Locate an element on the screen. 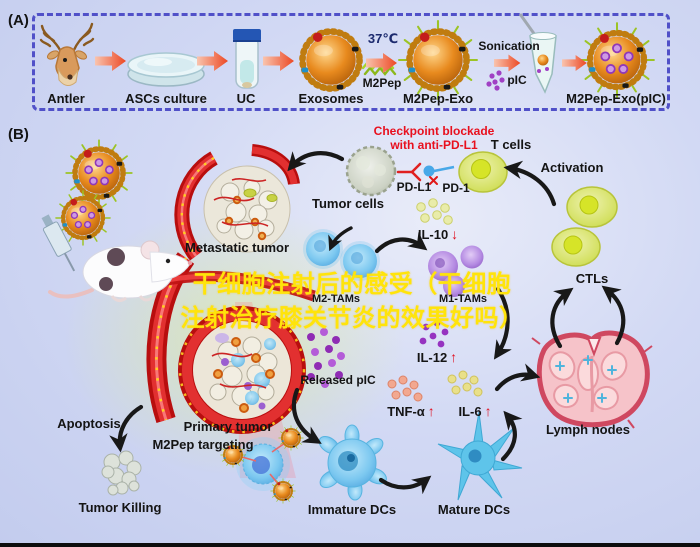 The height and width of the screenshot is (547, 700). exosome-particle is located at coordinates (99, 173).